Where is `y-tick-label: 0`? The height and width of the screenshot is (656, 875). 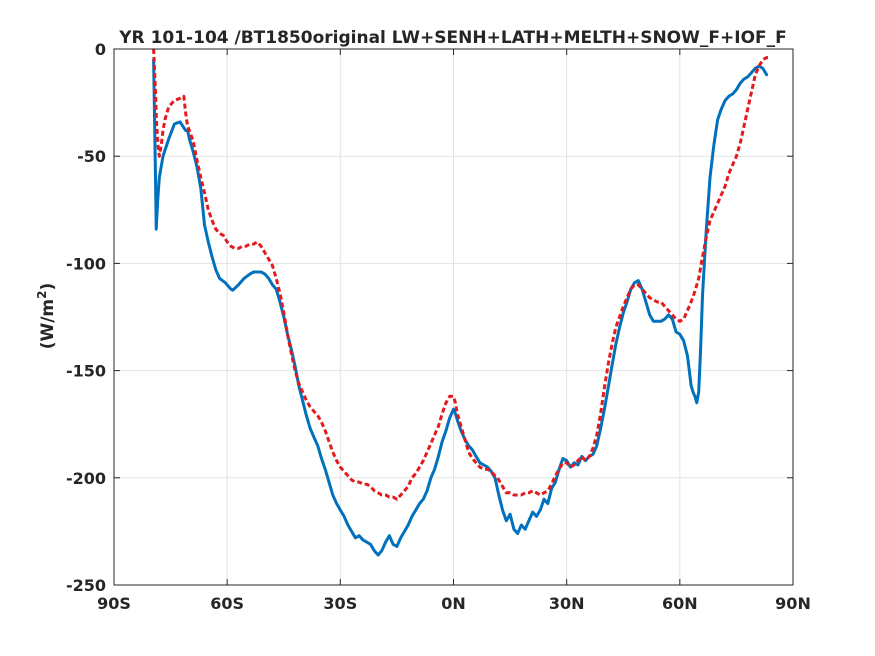
y-tick-label: 0 is located at coordinates (100, 49).